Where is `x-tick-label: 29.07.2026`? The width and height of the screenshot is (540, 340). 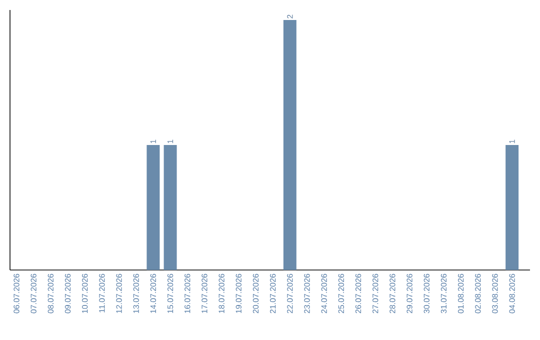 x-tick-label: 29.07.2026 is located at coordinates (409, 294).